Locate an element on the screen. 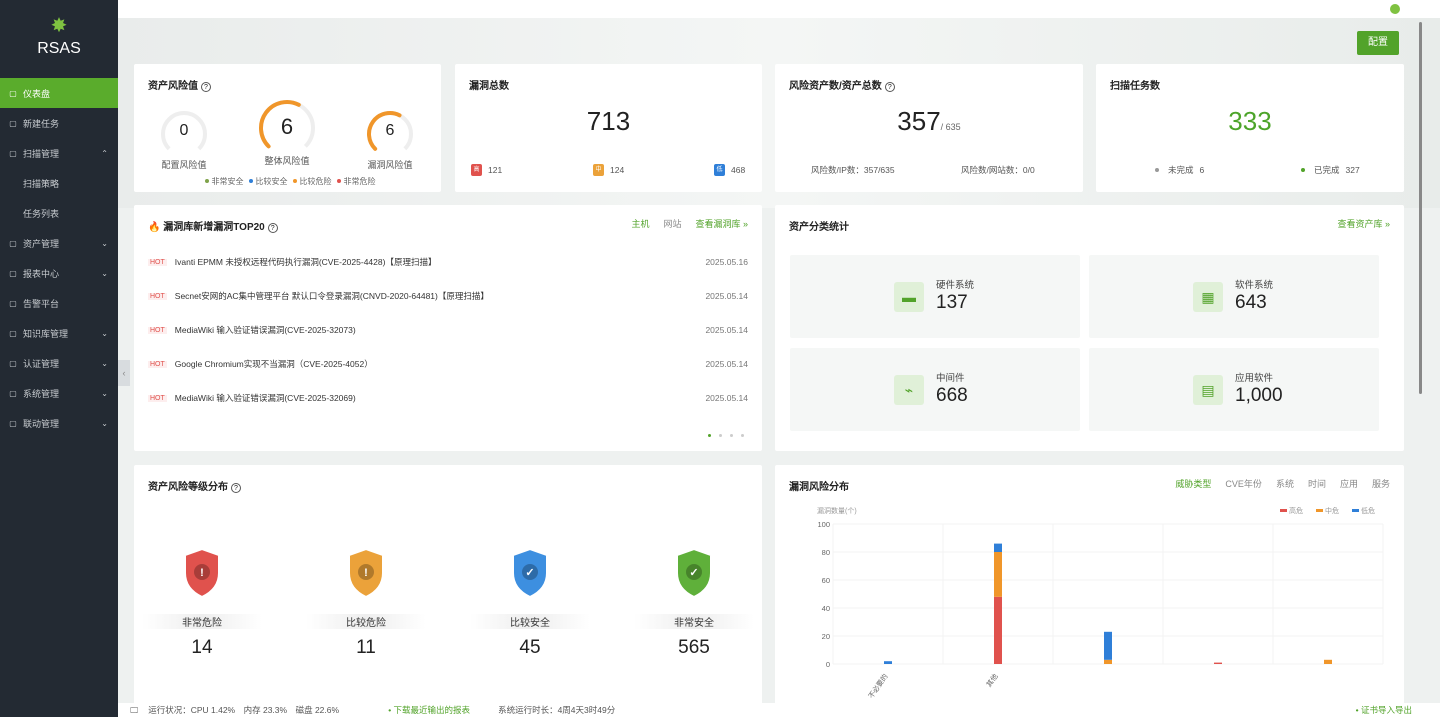 This screenshot has height=717, width=1440. sidebar-item: ▢ 扫描管理 ⌃ is located at coordinates (59, 153).